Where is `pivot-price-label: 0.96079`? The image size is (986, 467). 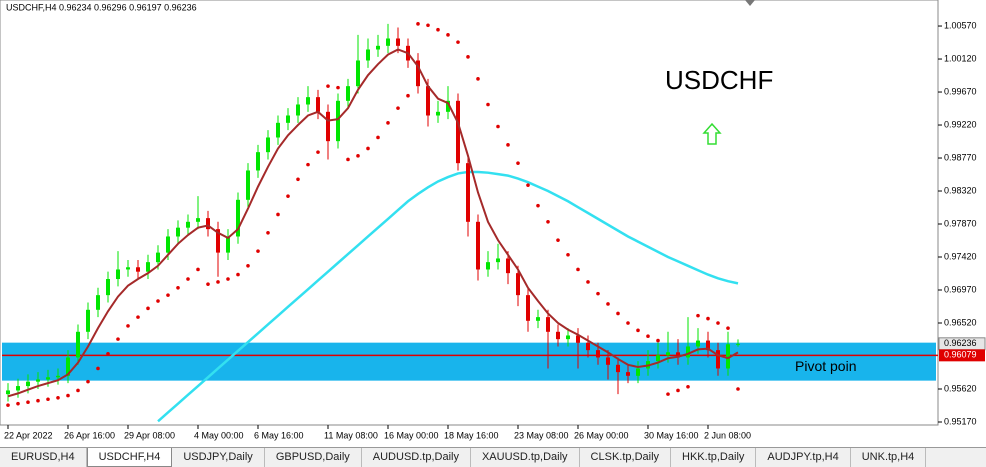
pivot-price-label: 0.96079 is located at coordinates (960, 355).